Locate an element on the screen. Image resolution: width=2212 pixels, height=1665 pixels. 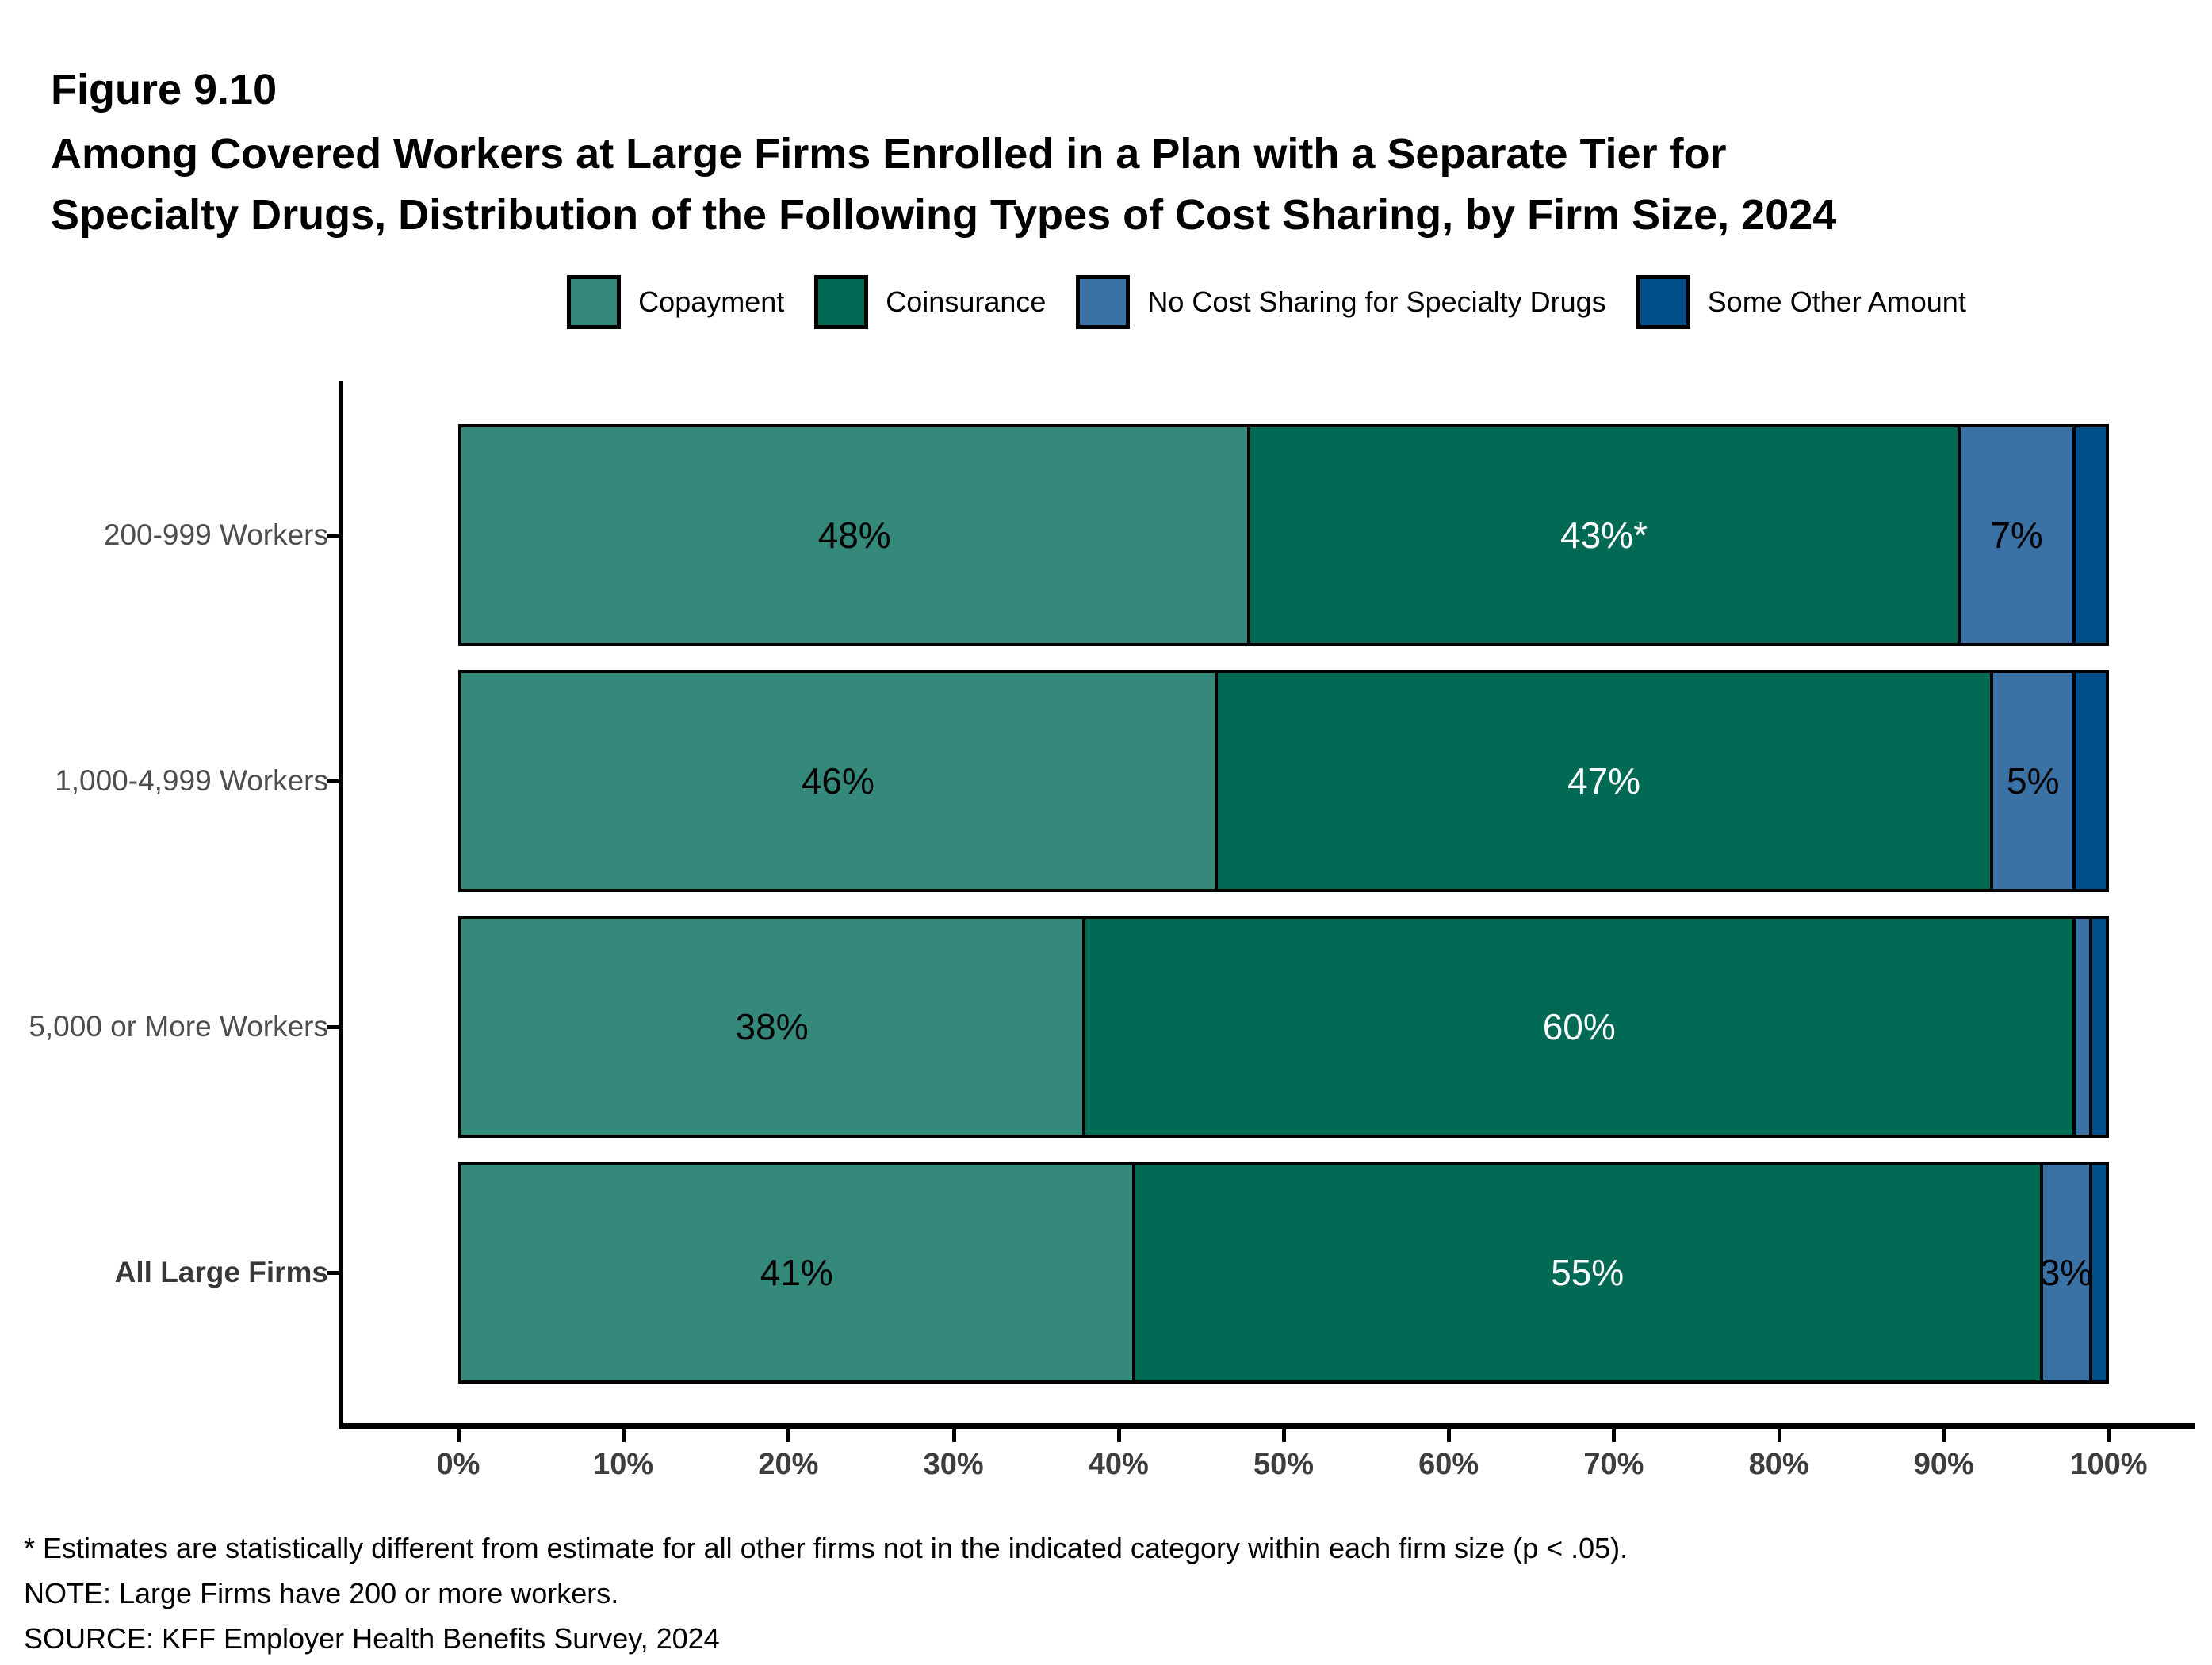
bar-segment-coinsurance: 60% is located at coordinates (1581, 1027).